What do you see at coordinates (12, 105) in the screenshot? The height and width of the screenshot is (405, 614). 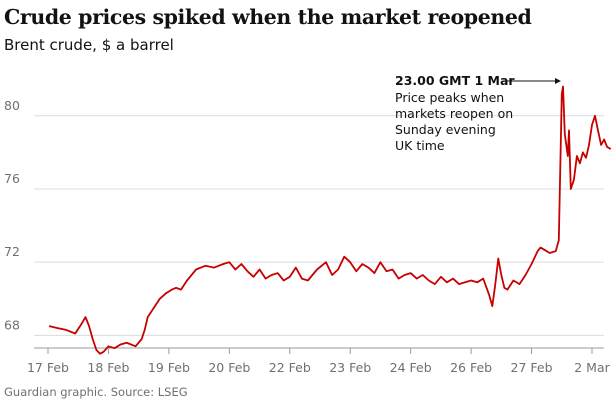 I see `y-tick-label-80: 80` at bounding box center [12, 105].